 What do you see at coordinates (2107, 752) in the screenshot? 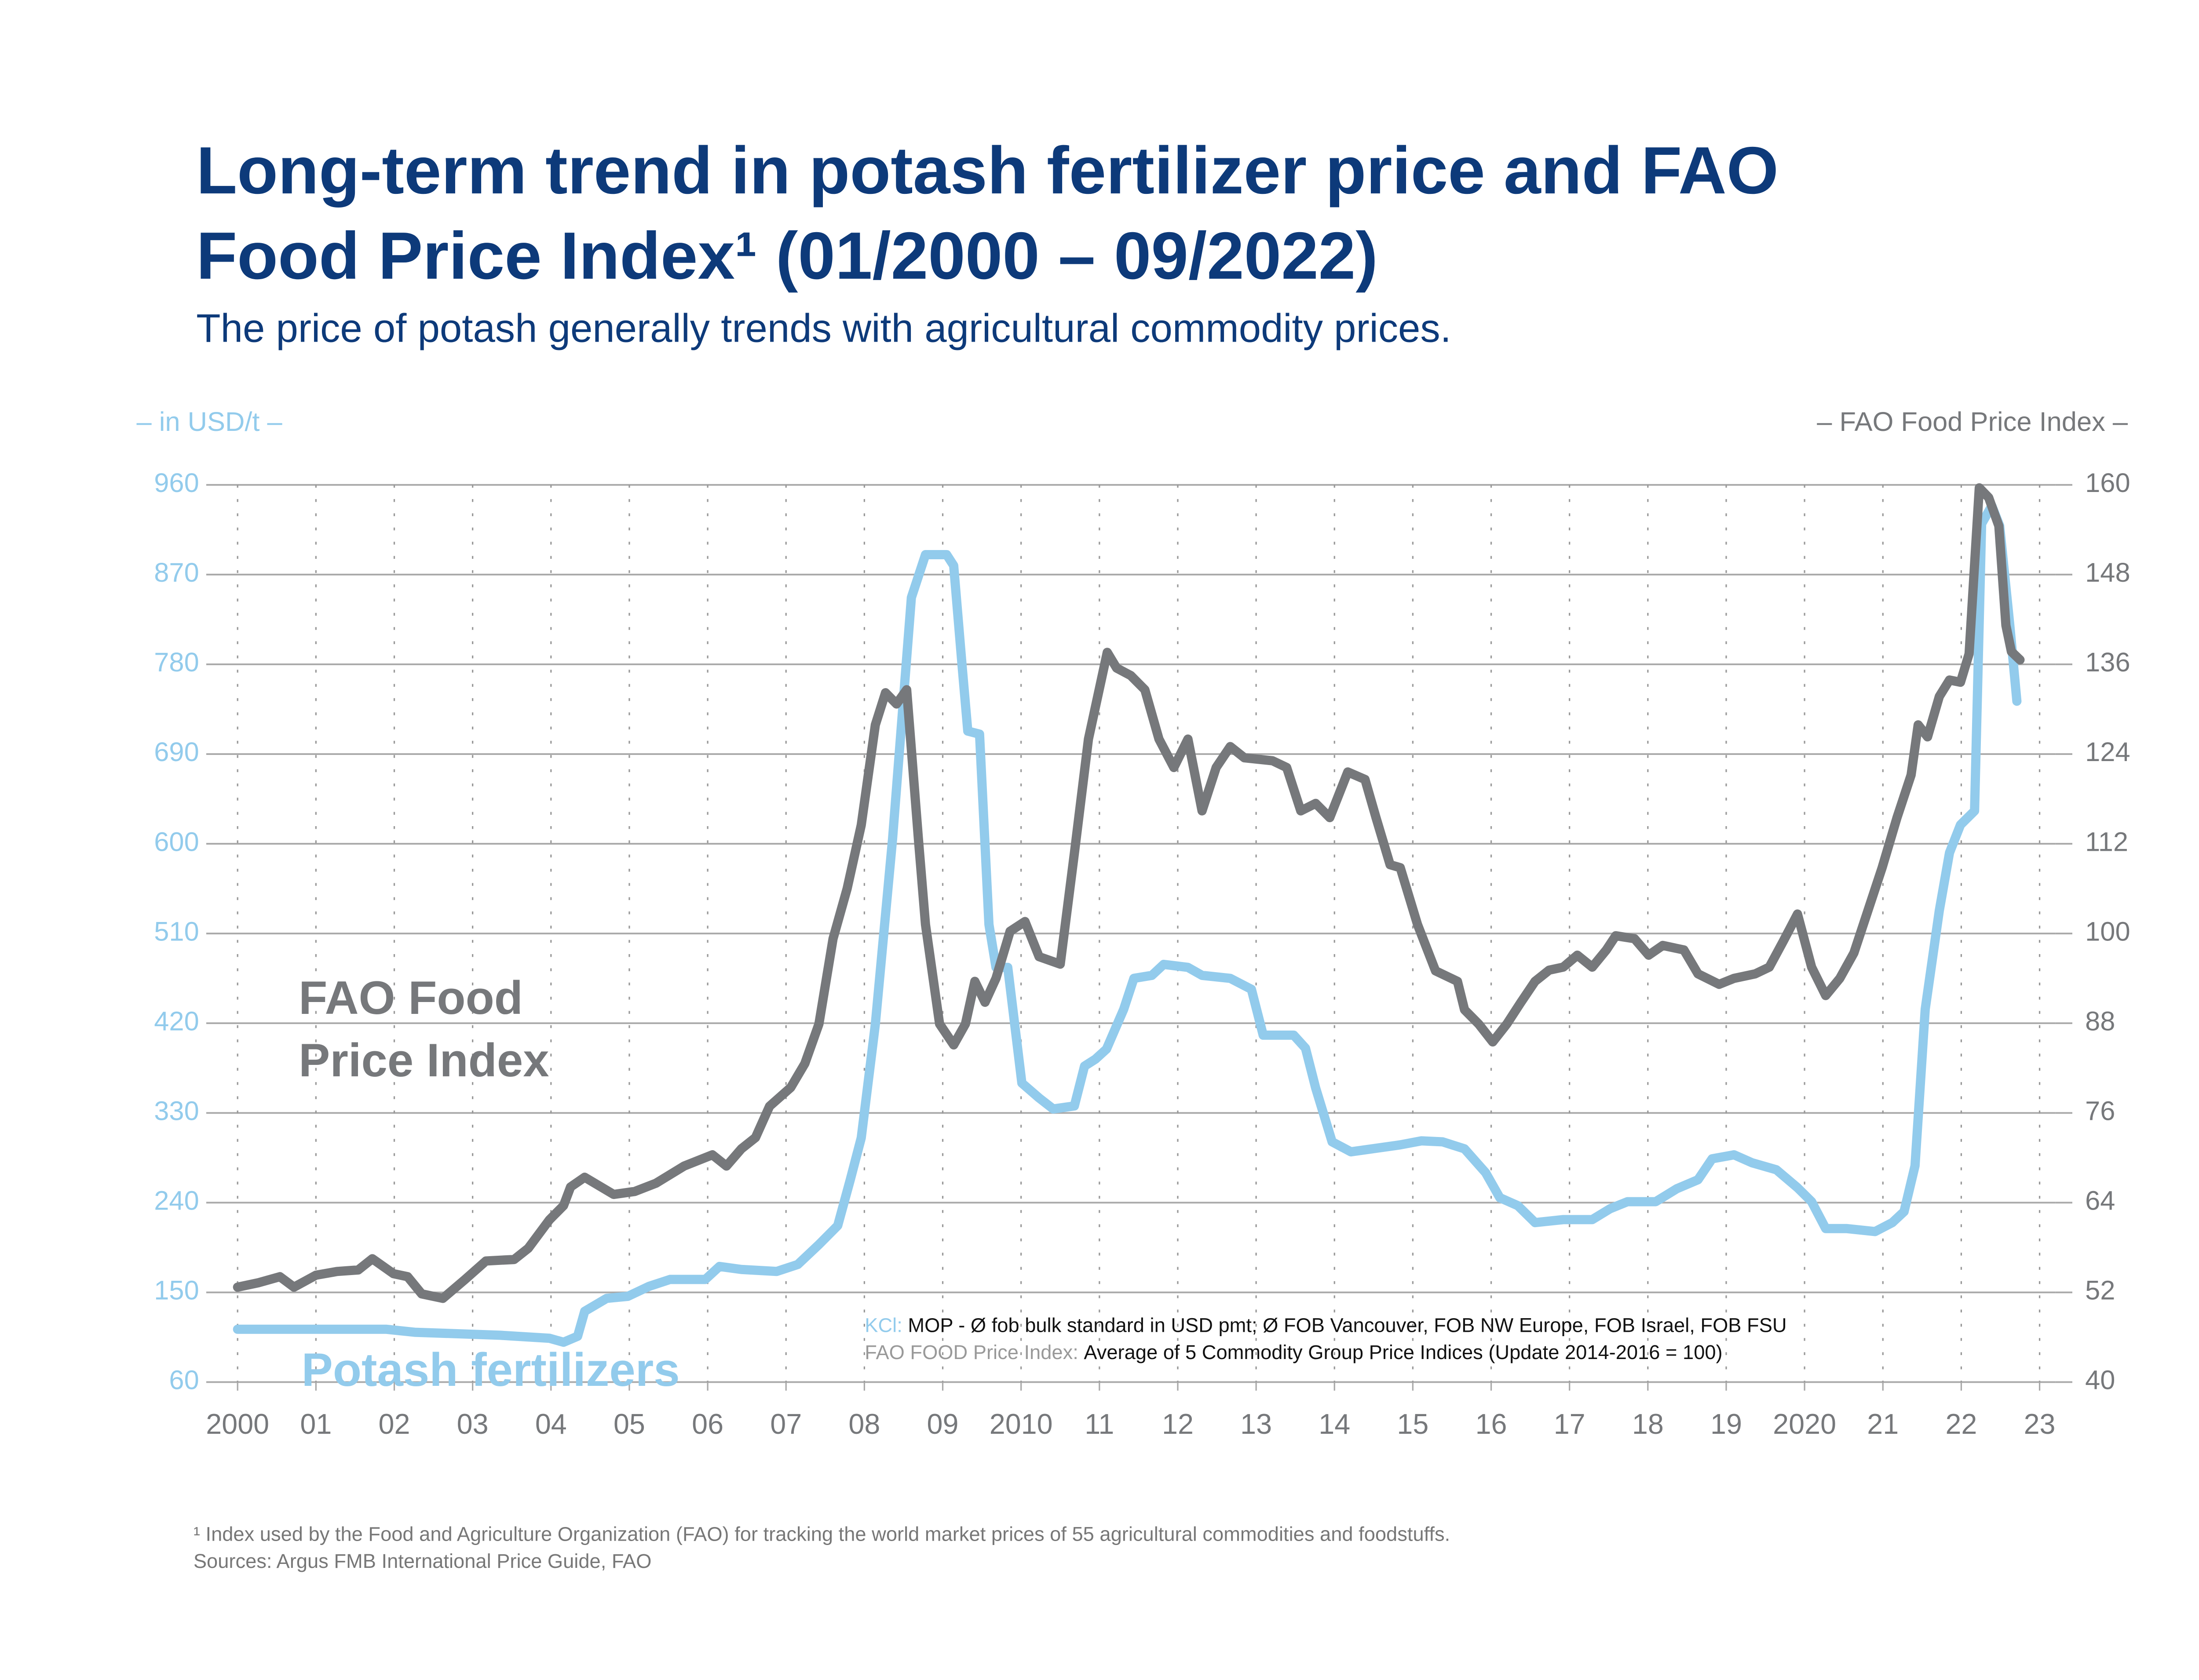
I see `y2-tick-label: 124` at bounding box center [2107, 752].